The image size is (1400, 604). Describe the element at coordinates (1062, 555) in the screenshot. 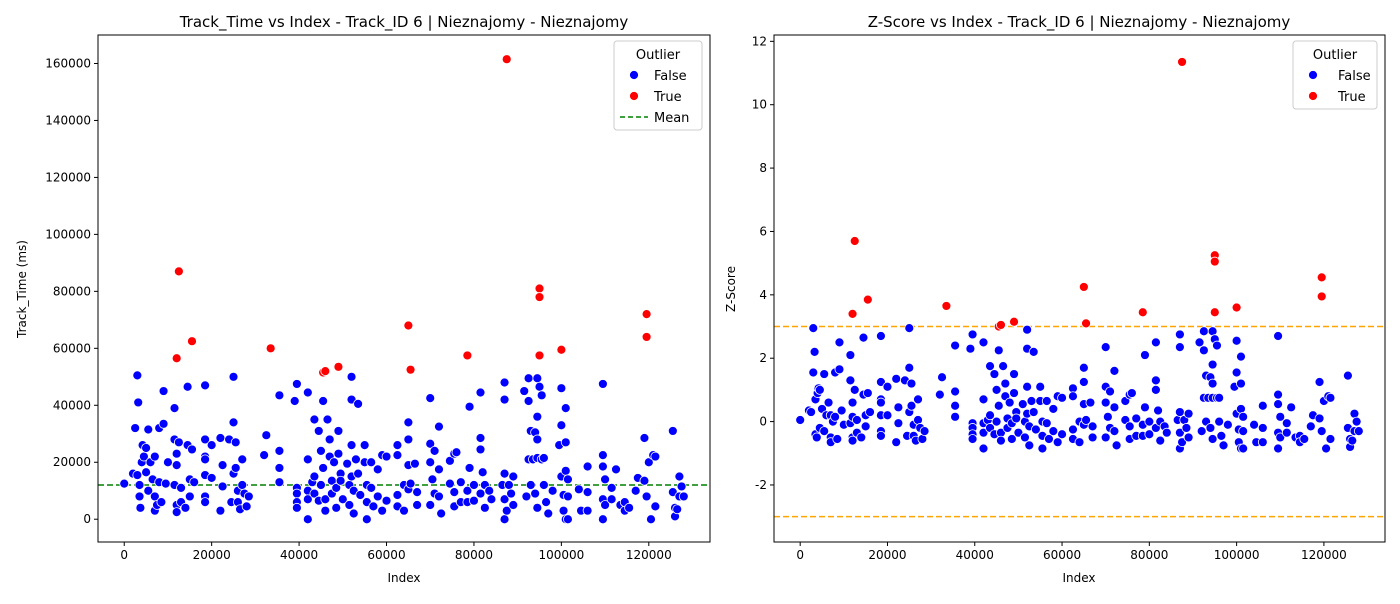

I see `x-tick-label: 60000` at that location.